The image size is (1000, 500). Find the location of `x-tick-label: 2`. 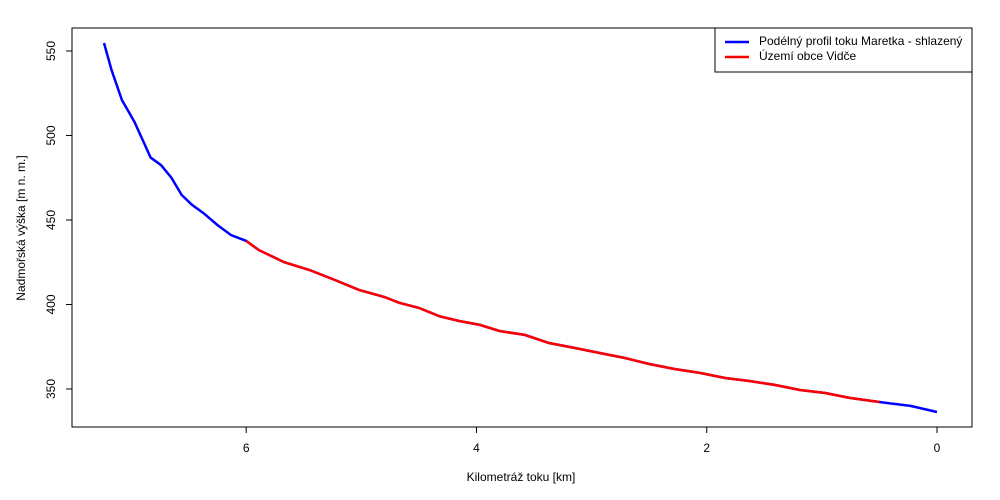

x-tick-label: 2 is located at coordinates (706, 448).